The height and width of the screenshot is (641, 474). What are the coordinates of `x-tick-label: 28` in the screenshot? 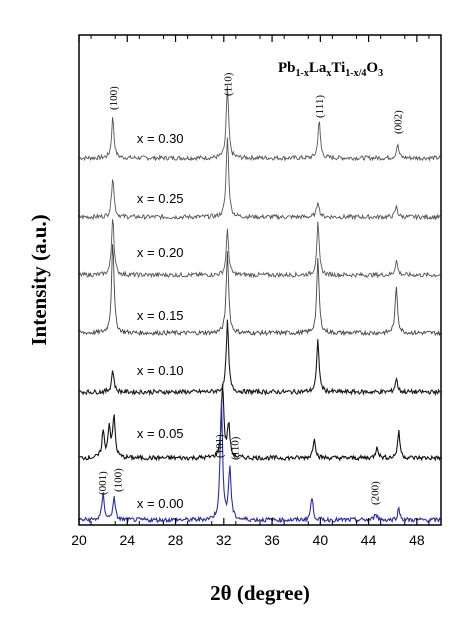 It's located at (176, 540).